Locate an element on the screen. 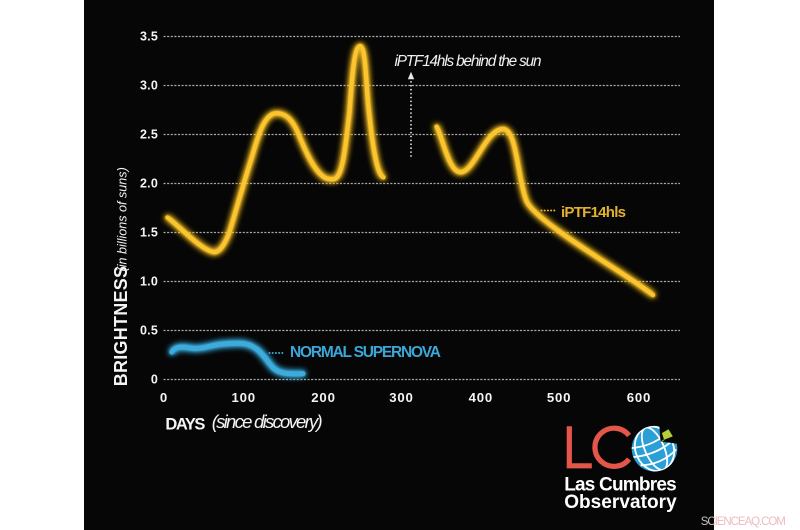  svg-text: 0.5 is located at coordinates (149, 331).